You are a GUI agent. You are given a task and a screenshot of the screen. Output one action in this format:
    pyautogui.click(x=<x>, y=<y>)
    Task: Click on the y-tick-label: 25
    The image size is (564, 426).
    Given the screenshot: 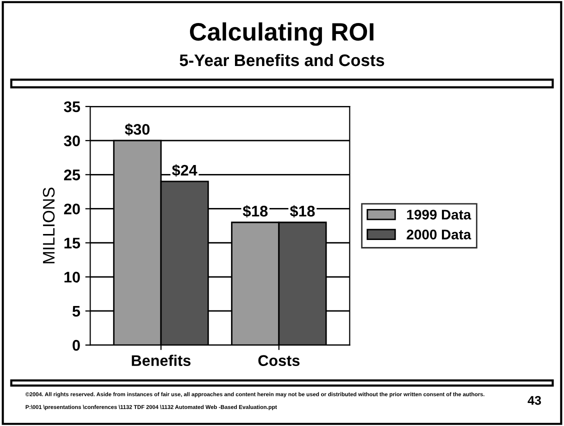 What is the action you would take?
    pyautogui.click(x=72, y=175)
    